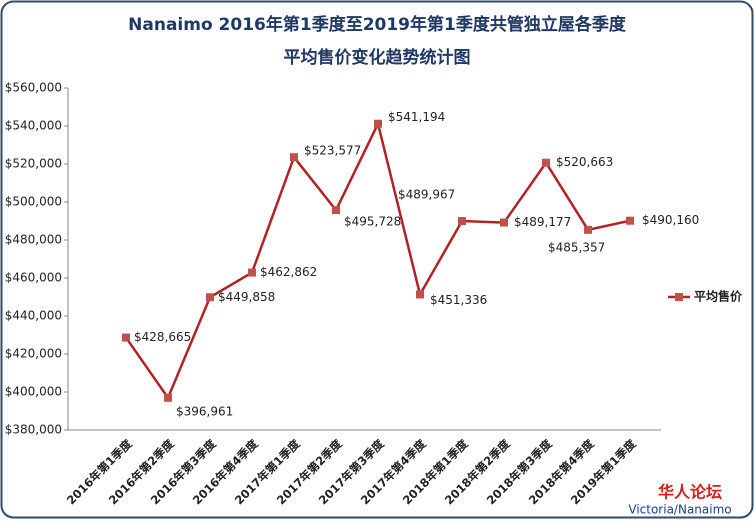 Image resolution: width=754 pixels, height=523 pixels. Describe the element at coordinates (33, 126) in the screenshot. I see `y-tick-label: $540,000` at that location.